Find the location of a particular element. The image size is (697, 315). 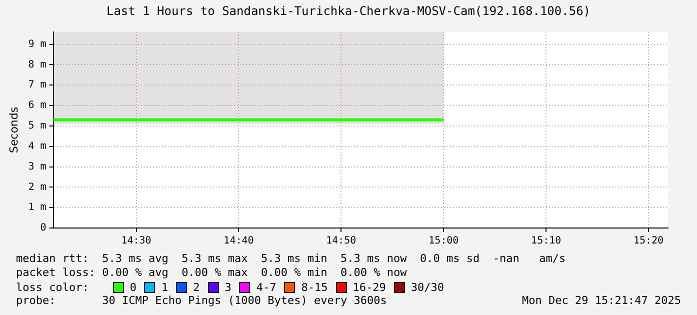

legend-label: 2 is located at coordinates (196, 287).